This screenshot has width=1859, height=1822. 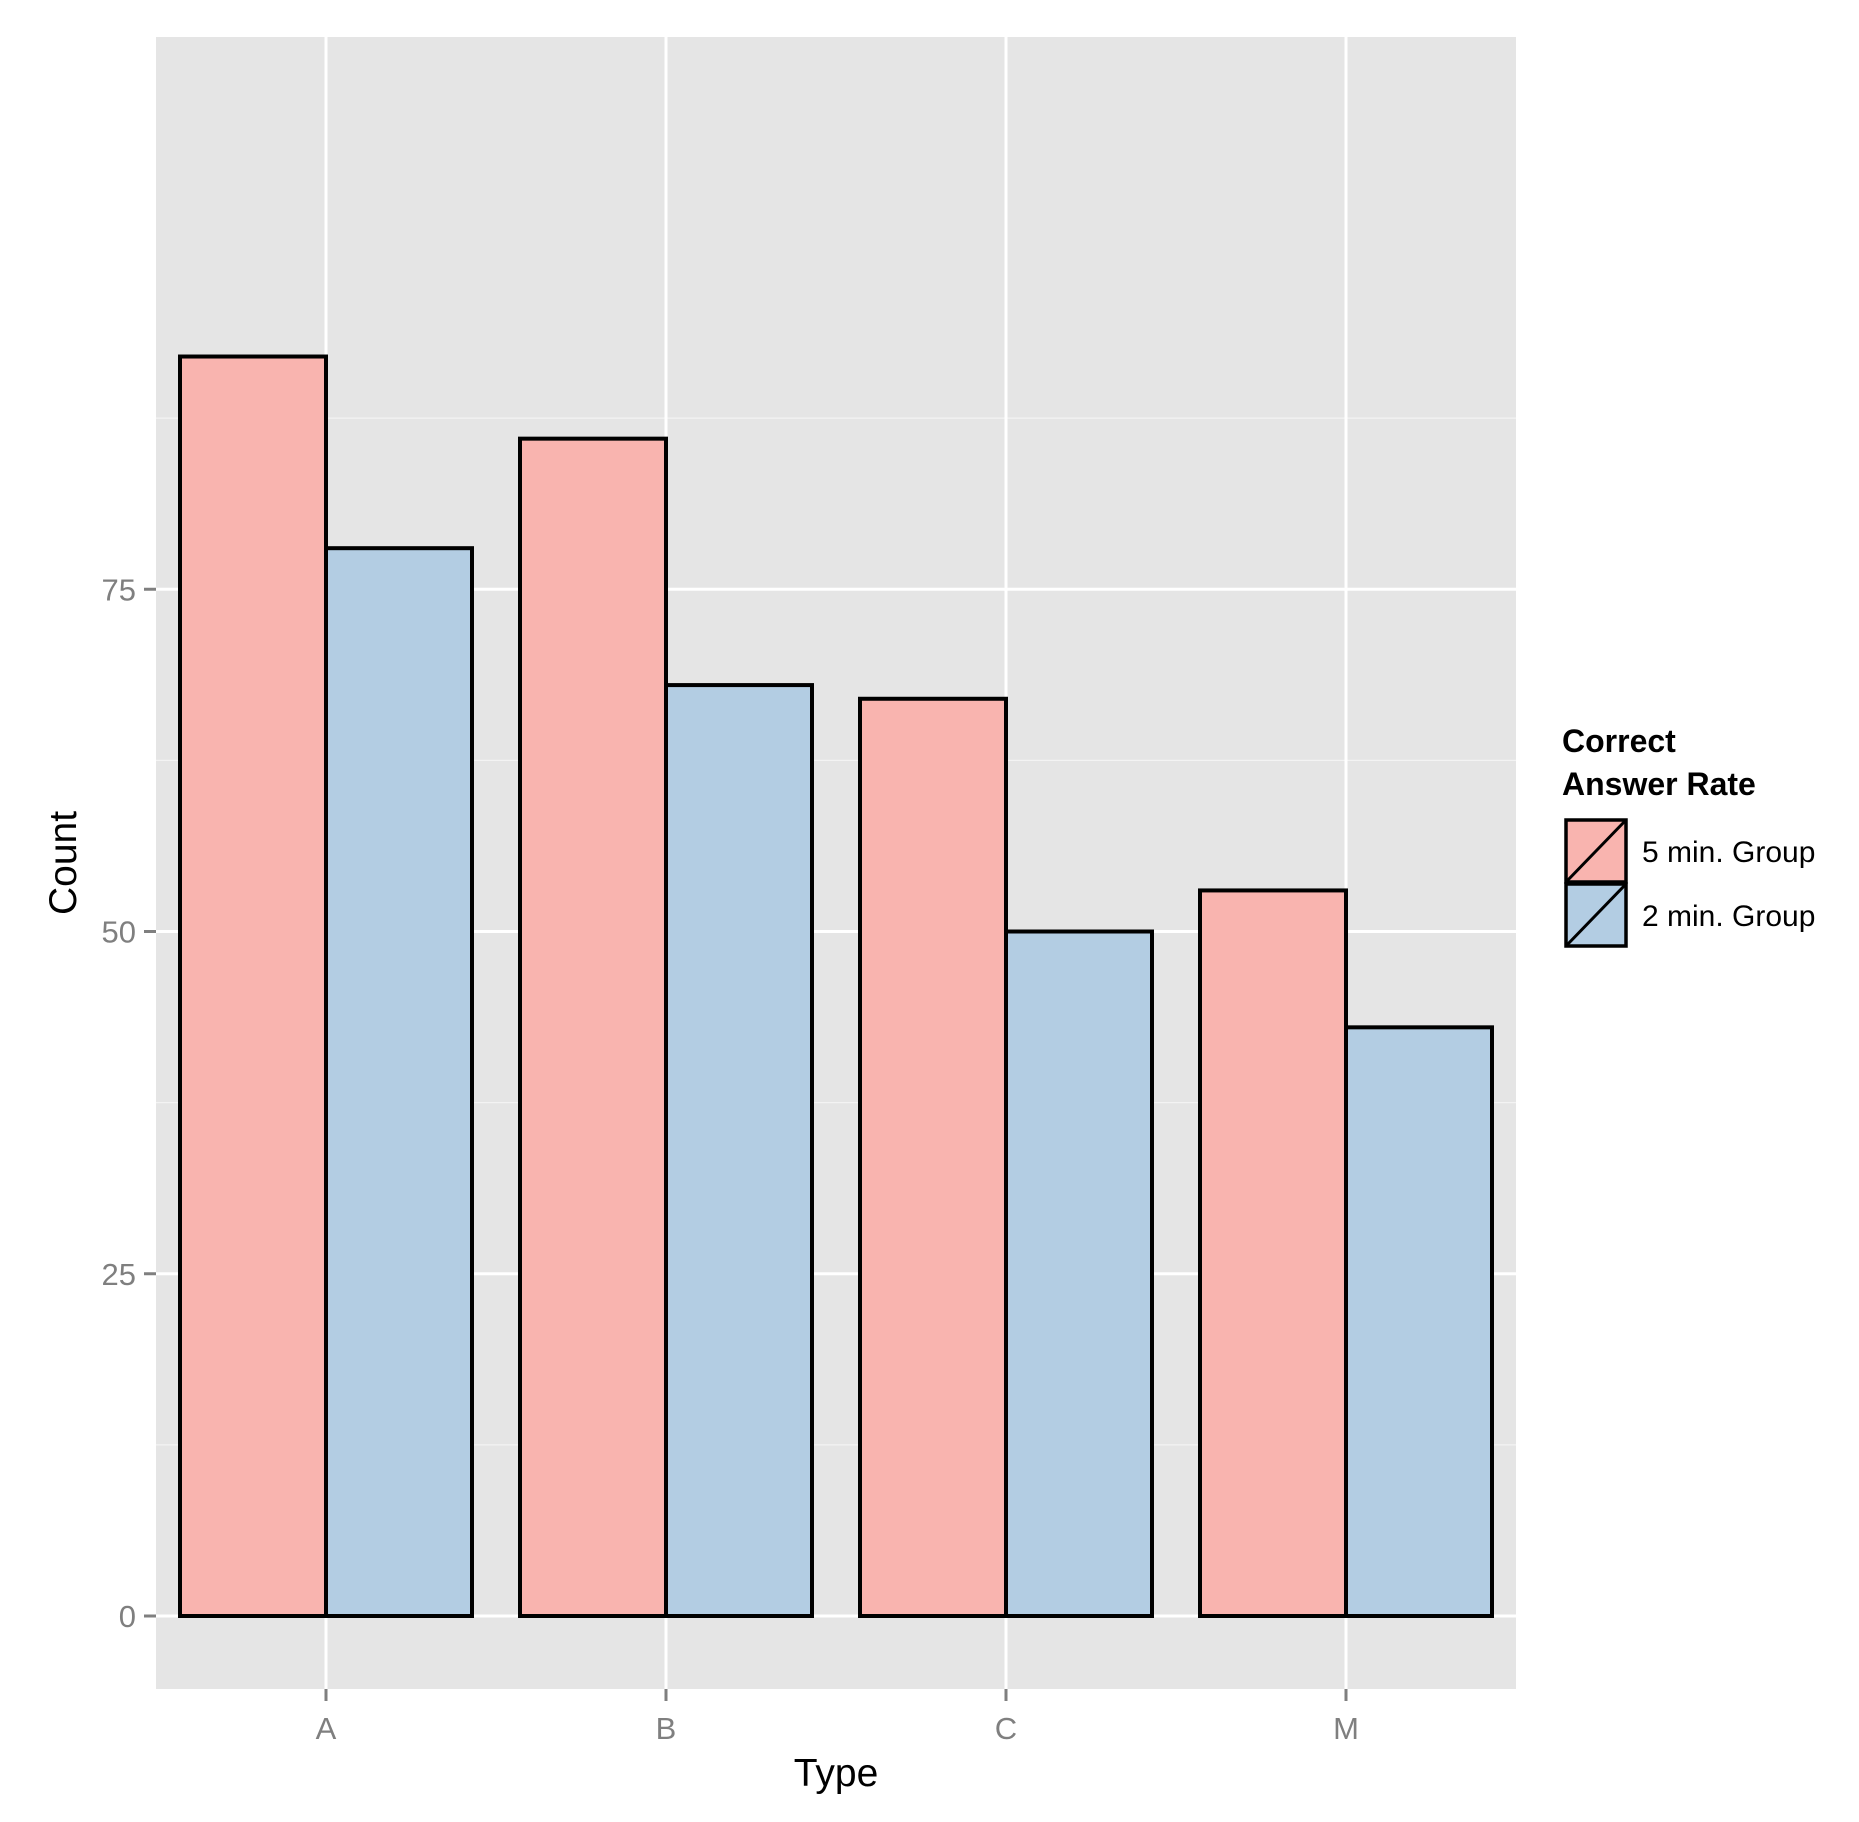 I want to click on legend-items: 5 min. Group 2 min. Group, so click(x=1689, y=883).